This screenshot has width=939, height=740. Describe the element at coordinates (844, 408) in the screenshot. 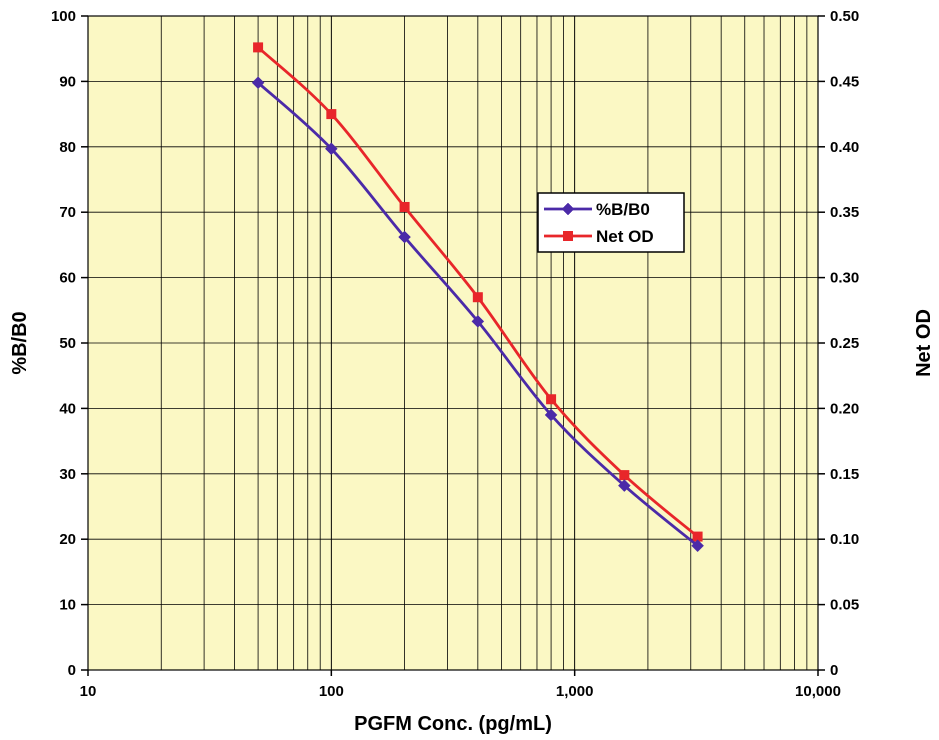

I see `y2-tick-label: 0.20` at that location.